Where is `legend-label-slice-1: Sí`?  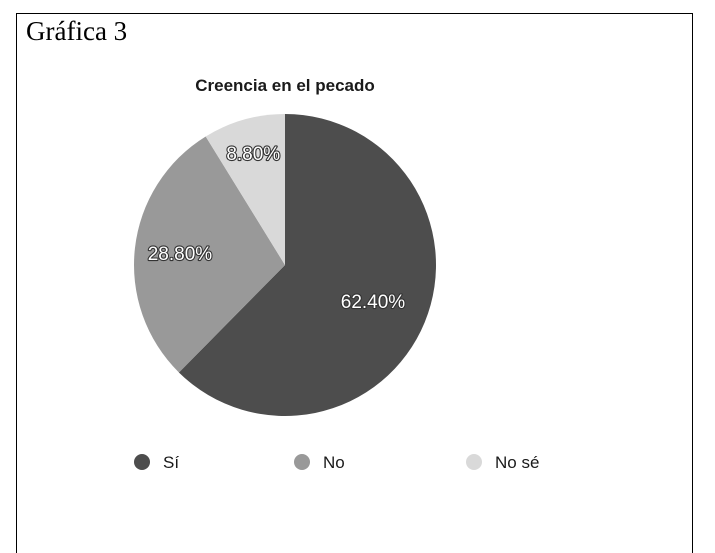 legend-label-slice-1: Sí is located at coordinates (171, 462).